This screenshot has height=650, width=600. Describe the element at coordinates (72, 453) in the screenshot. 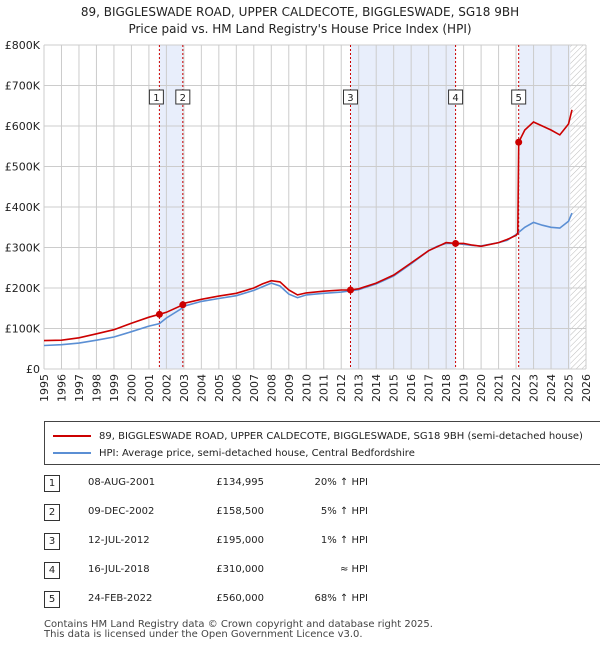

I see `hpi-legend-swatch` at that location.